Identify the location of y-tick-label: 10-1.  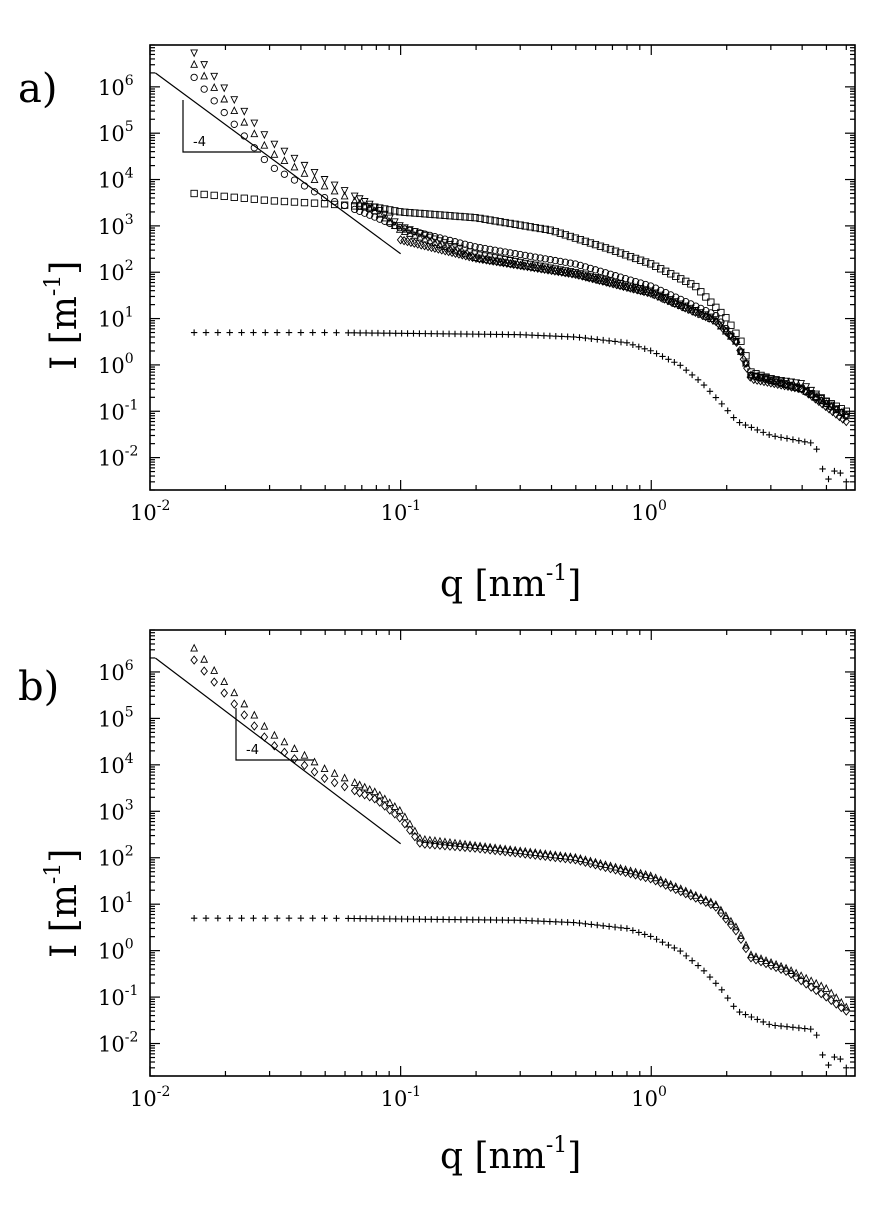
(118, 996).